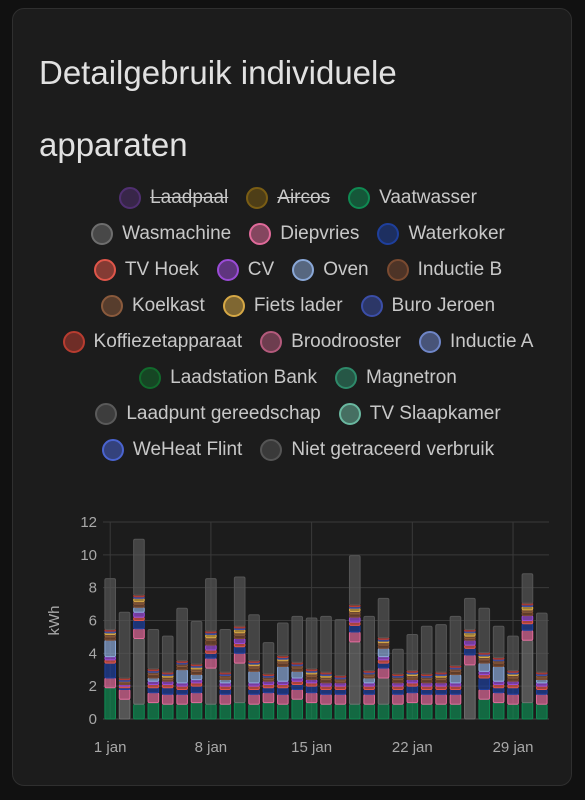  I want to click on legend-item: Fiets lader, so click(282, 306).